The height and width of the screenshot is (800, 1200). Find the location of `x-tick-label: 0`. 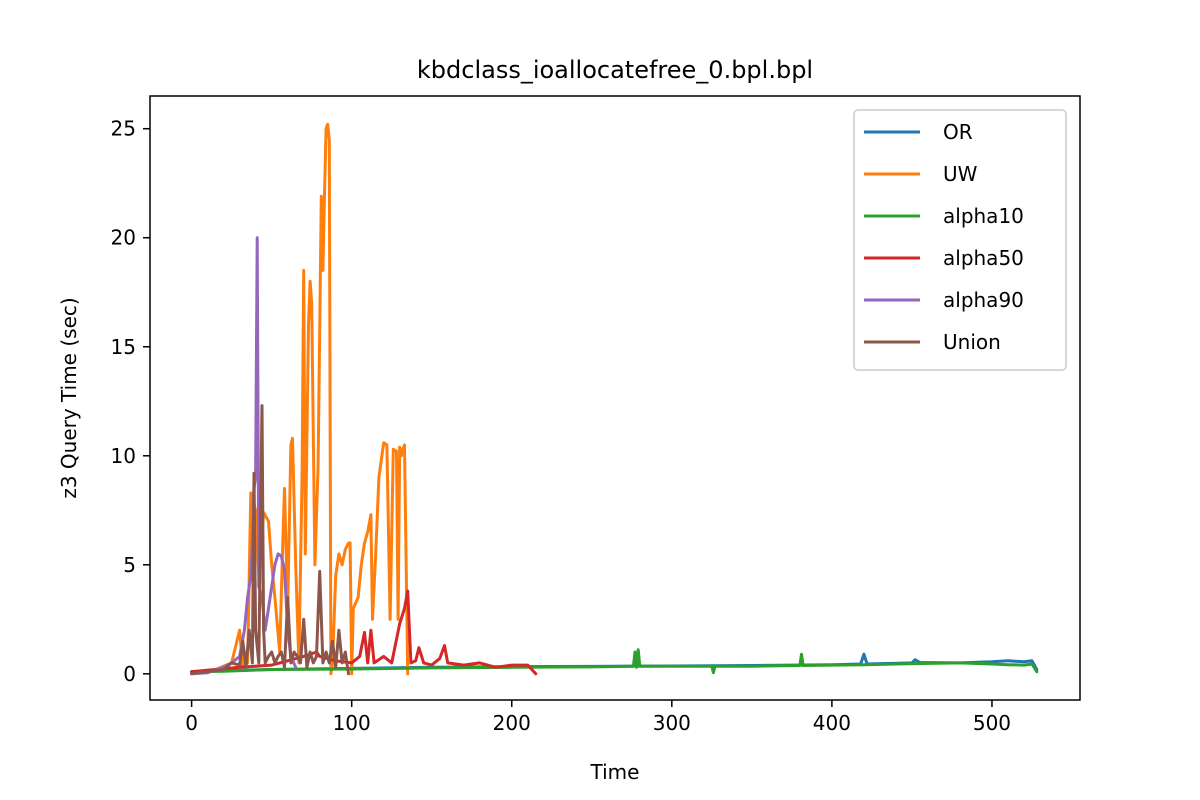

x-tick-label: 0 is located at coordinates (191, 723).